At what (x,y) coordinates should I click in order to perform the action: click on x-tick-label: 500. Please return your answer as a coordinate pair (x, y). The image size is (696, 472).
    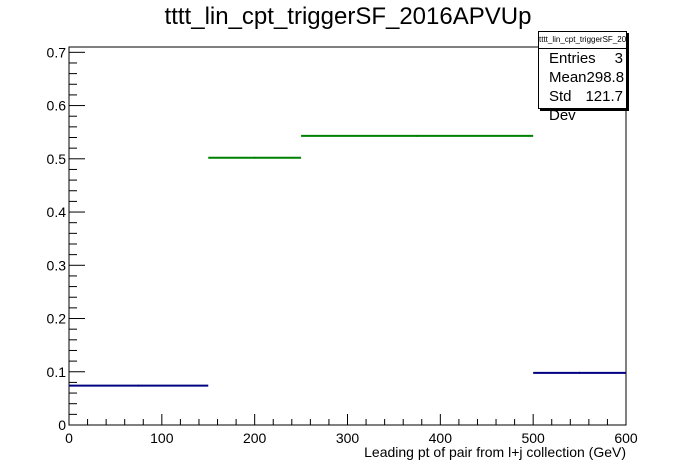
    Looking at the image, I should click on (533, 438).